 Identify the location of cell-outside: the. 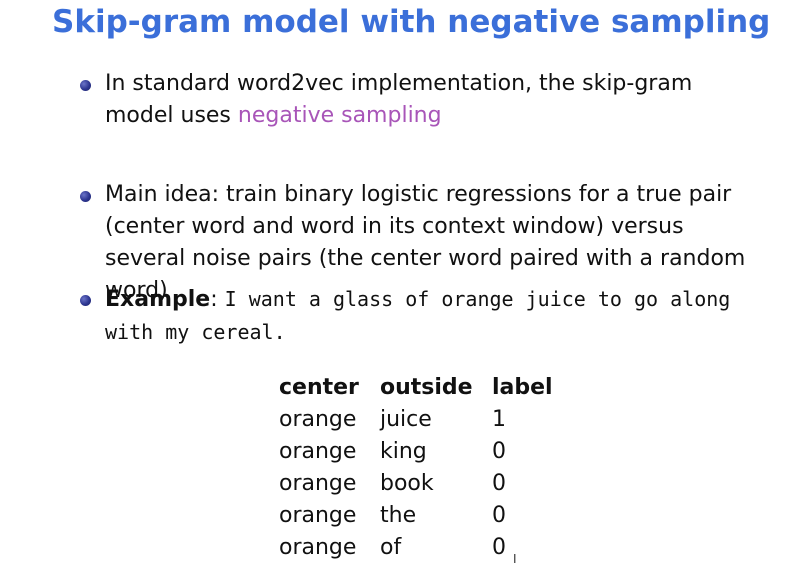
(398, 515).